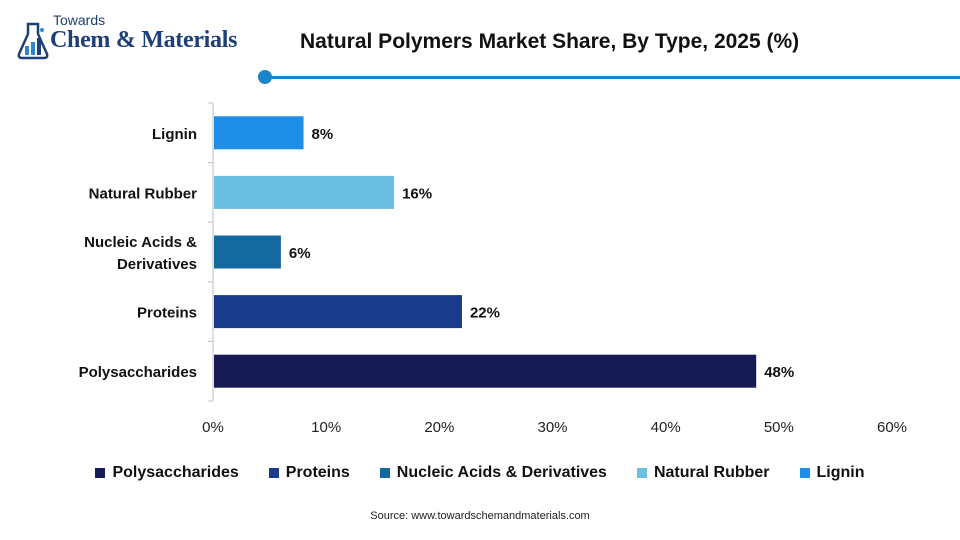 This screenshot has width=960, height=540. Describe the element at coordinates (79, 20) in the screenshot. I see `logo-towards-text: Towards` at that location.